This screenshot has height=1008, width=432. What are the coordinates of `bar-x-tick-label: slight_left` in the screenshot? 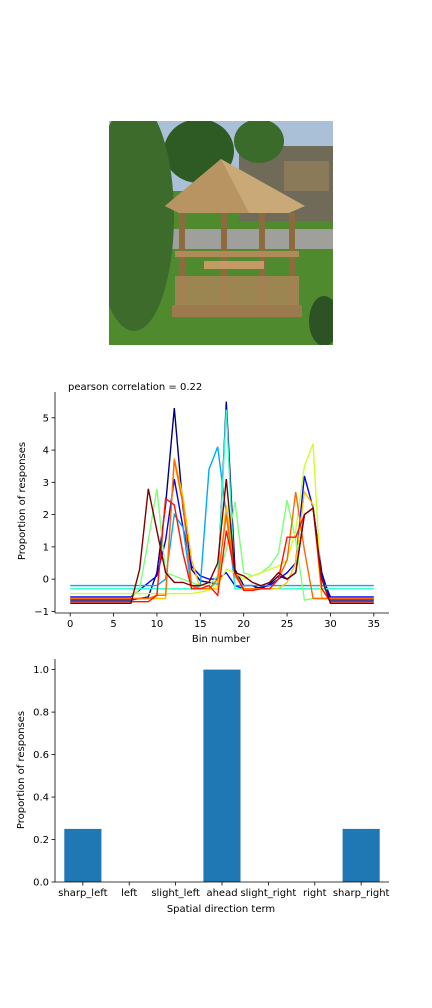 It's located at (175, 893).